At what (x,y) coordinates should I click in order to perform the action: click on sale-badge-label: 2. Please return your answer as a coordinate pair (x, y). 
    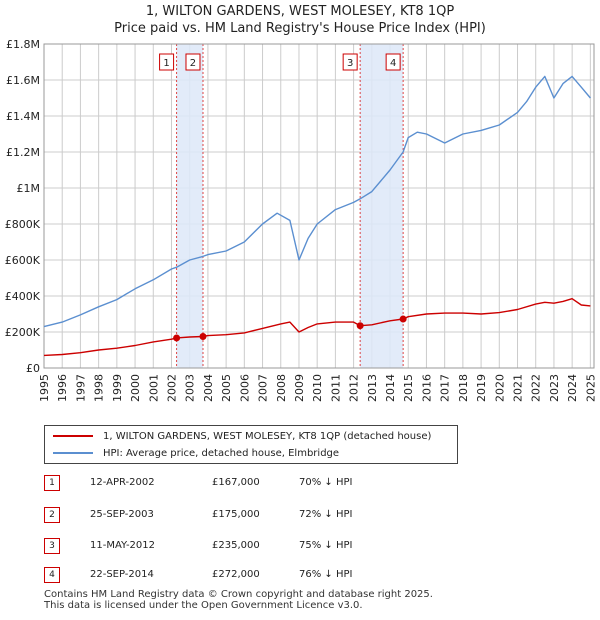
    Looking at the image, I should click on (193, 63).